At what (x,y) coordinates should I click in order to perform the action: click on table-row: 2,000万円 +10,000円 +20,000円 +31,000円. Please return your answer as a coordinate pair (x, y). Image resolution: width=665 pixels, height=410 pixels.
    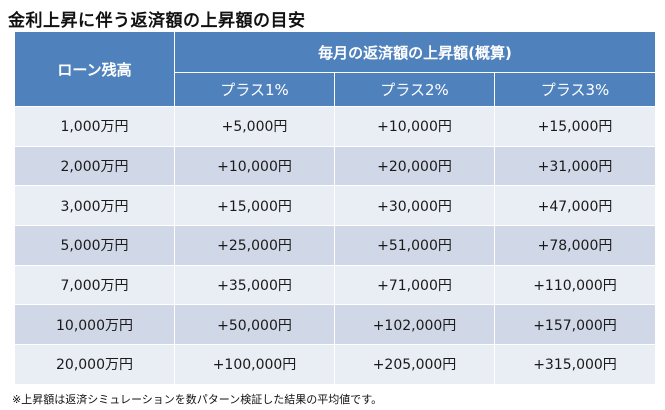
    Looking at the image, I should click on (335, 166).